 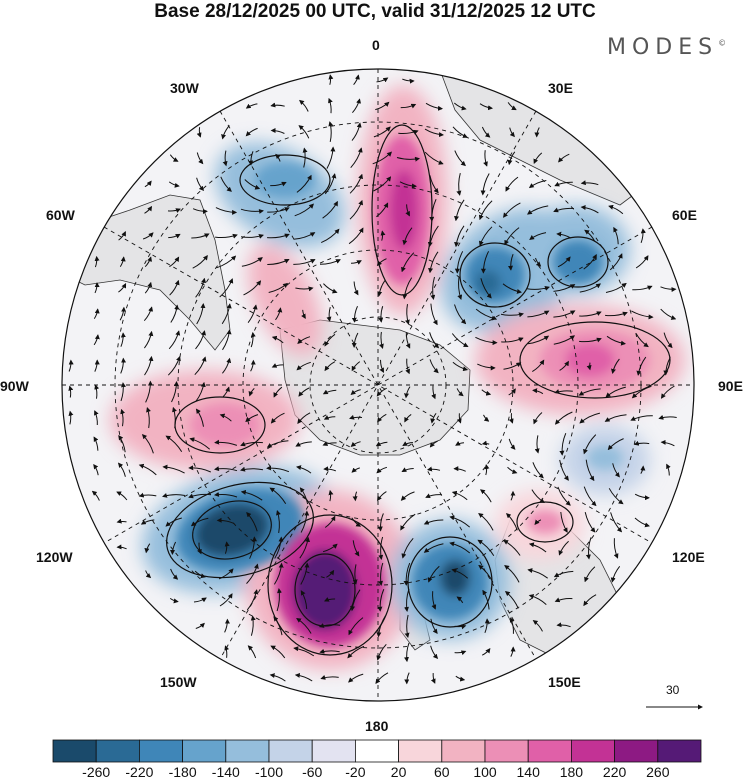 What do you see at coordinates (376, 45) in the screenshot?
I see `lon-label-0: 0` at bounding box center [376, 45].